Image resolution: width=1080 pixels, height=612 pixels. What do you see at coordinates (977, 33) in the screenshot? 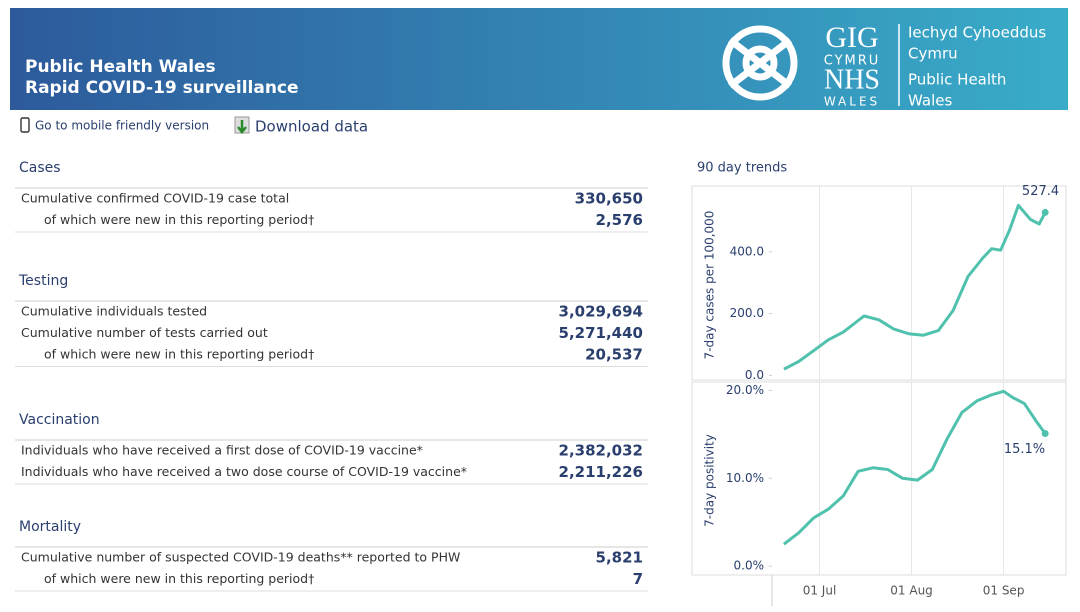
I see `logo-welsh: Iechyd Cyhoeddus` at bounding box center [977, 33].